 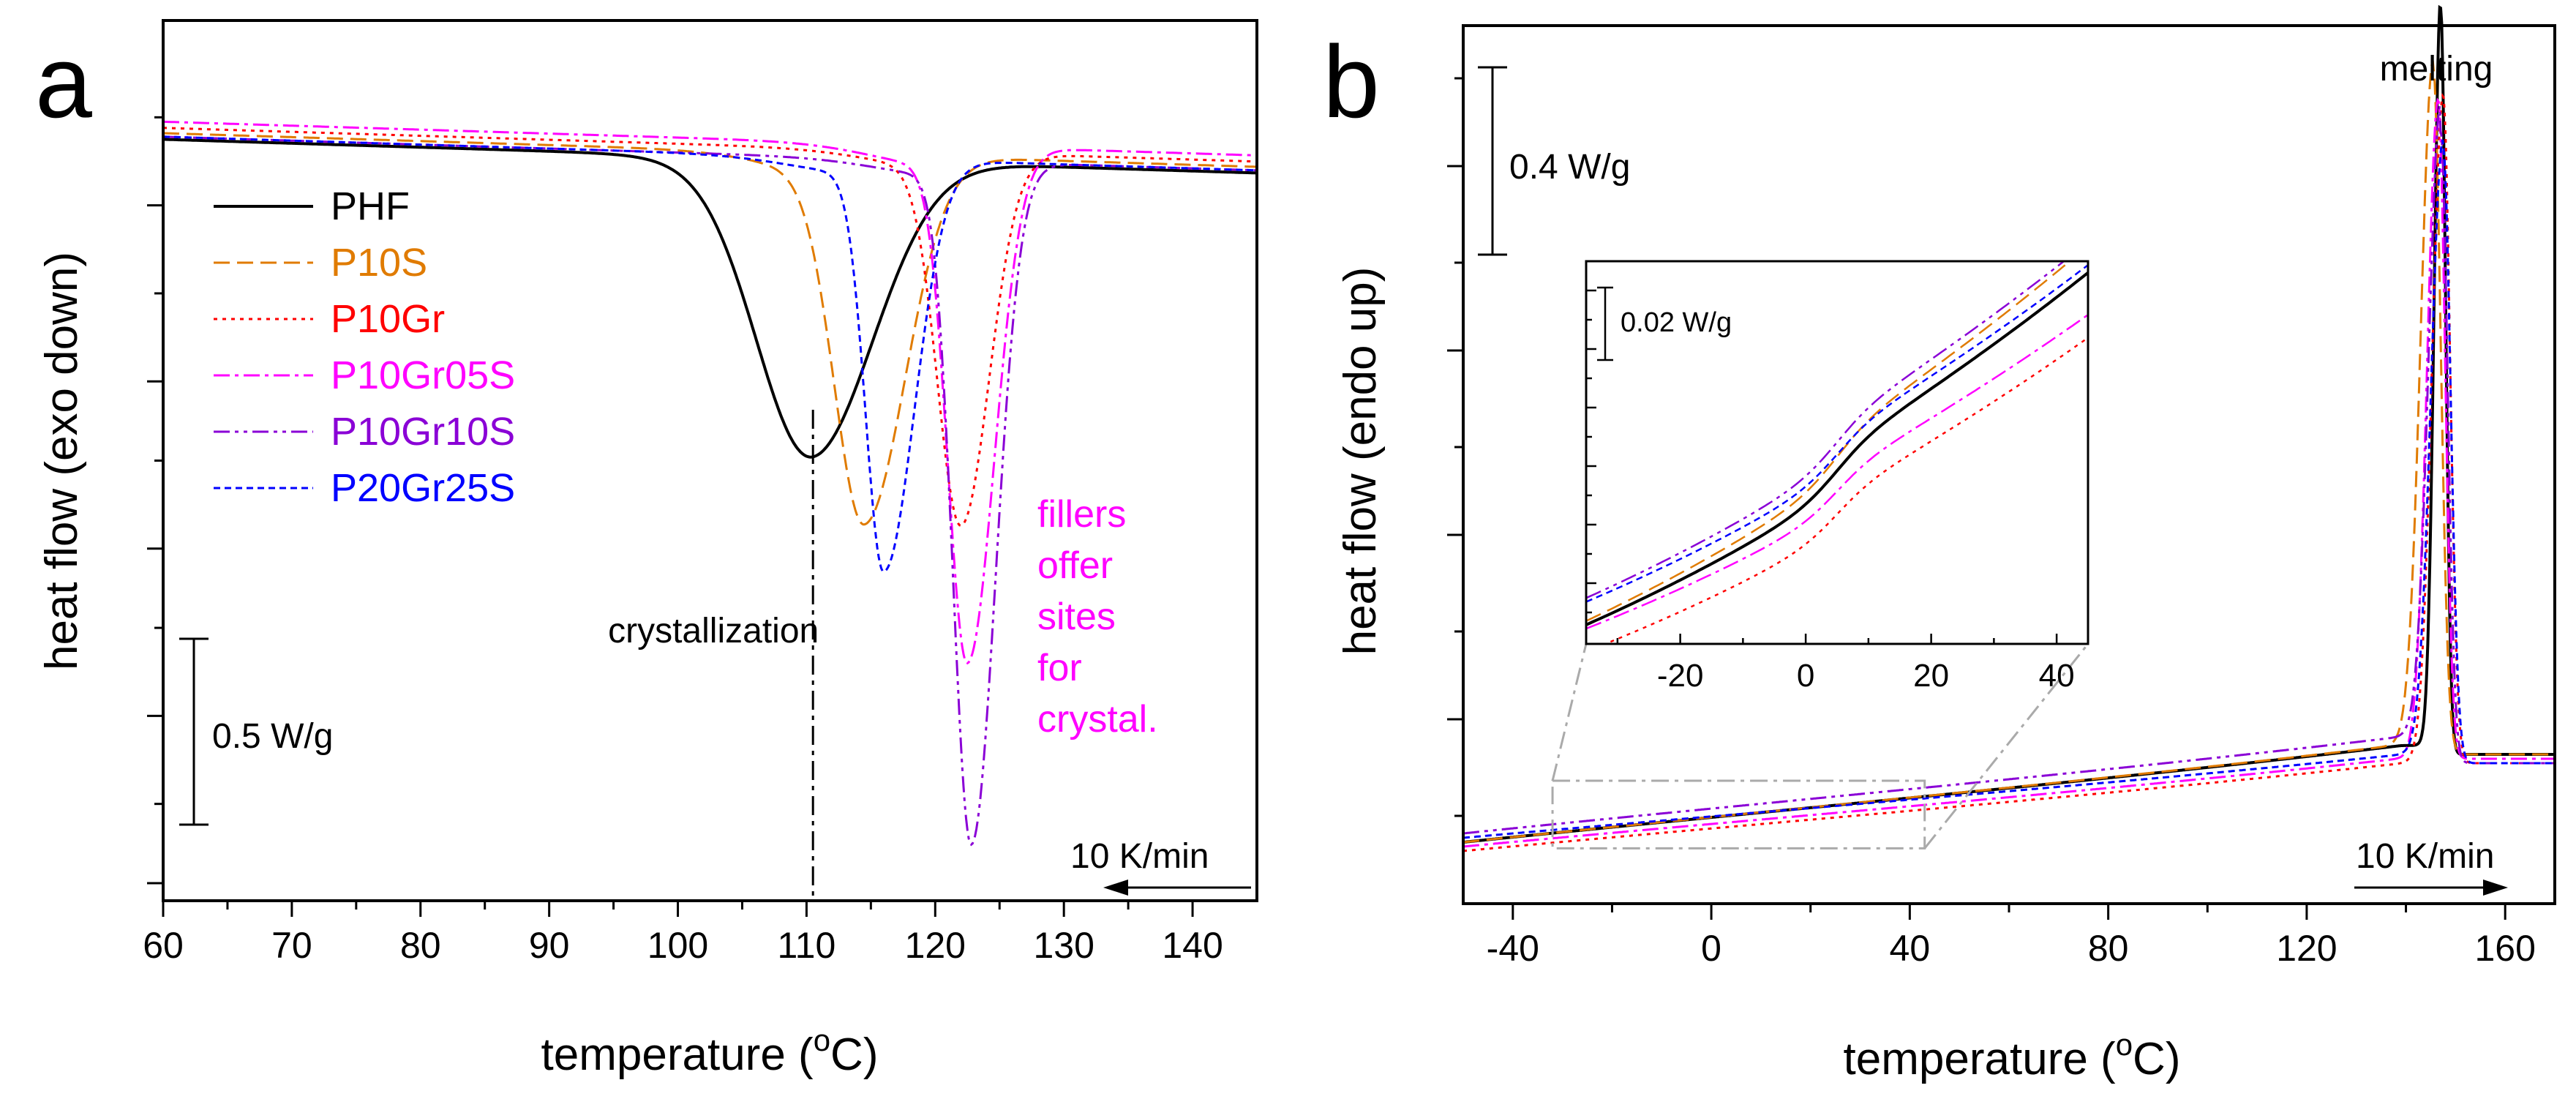 What do you see at coordinates (1513, 948) in the screenshot?
I see `x-tick-label--40: -40` at bounding box center [1513, 948].